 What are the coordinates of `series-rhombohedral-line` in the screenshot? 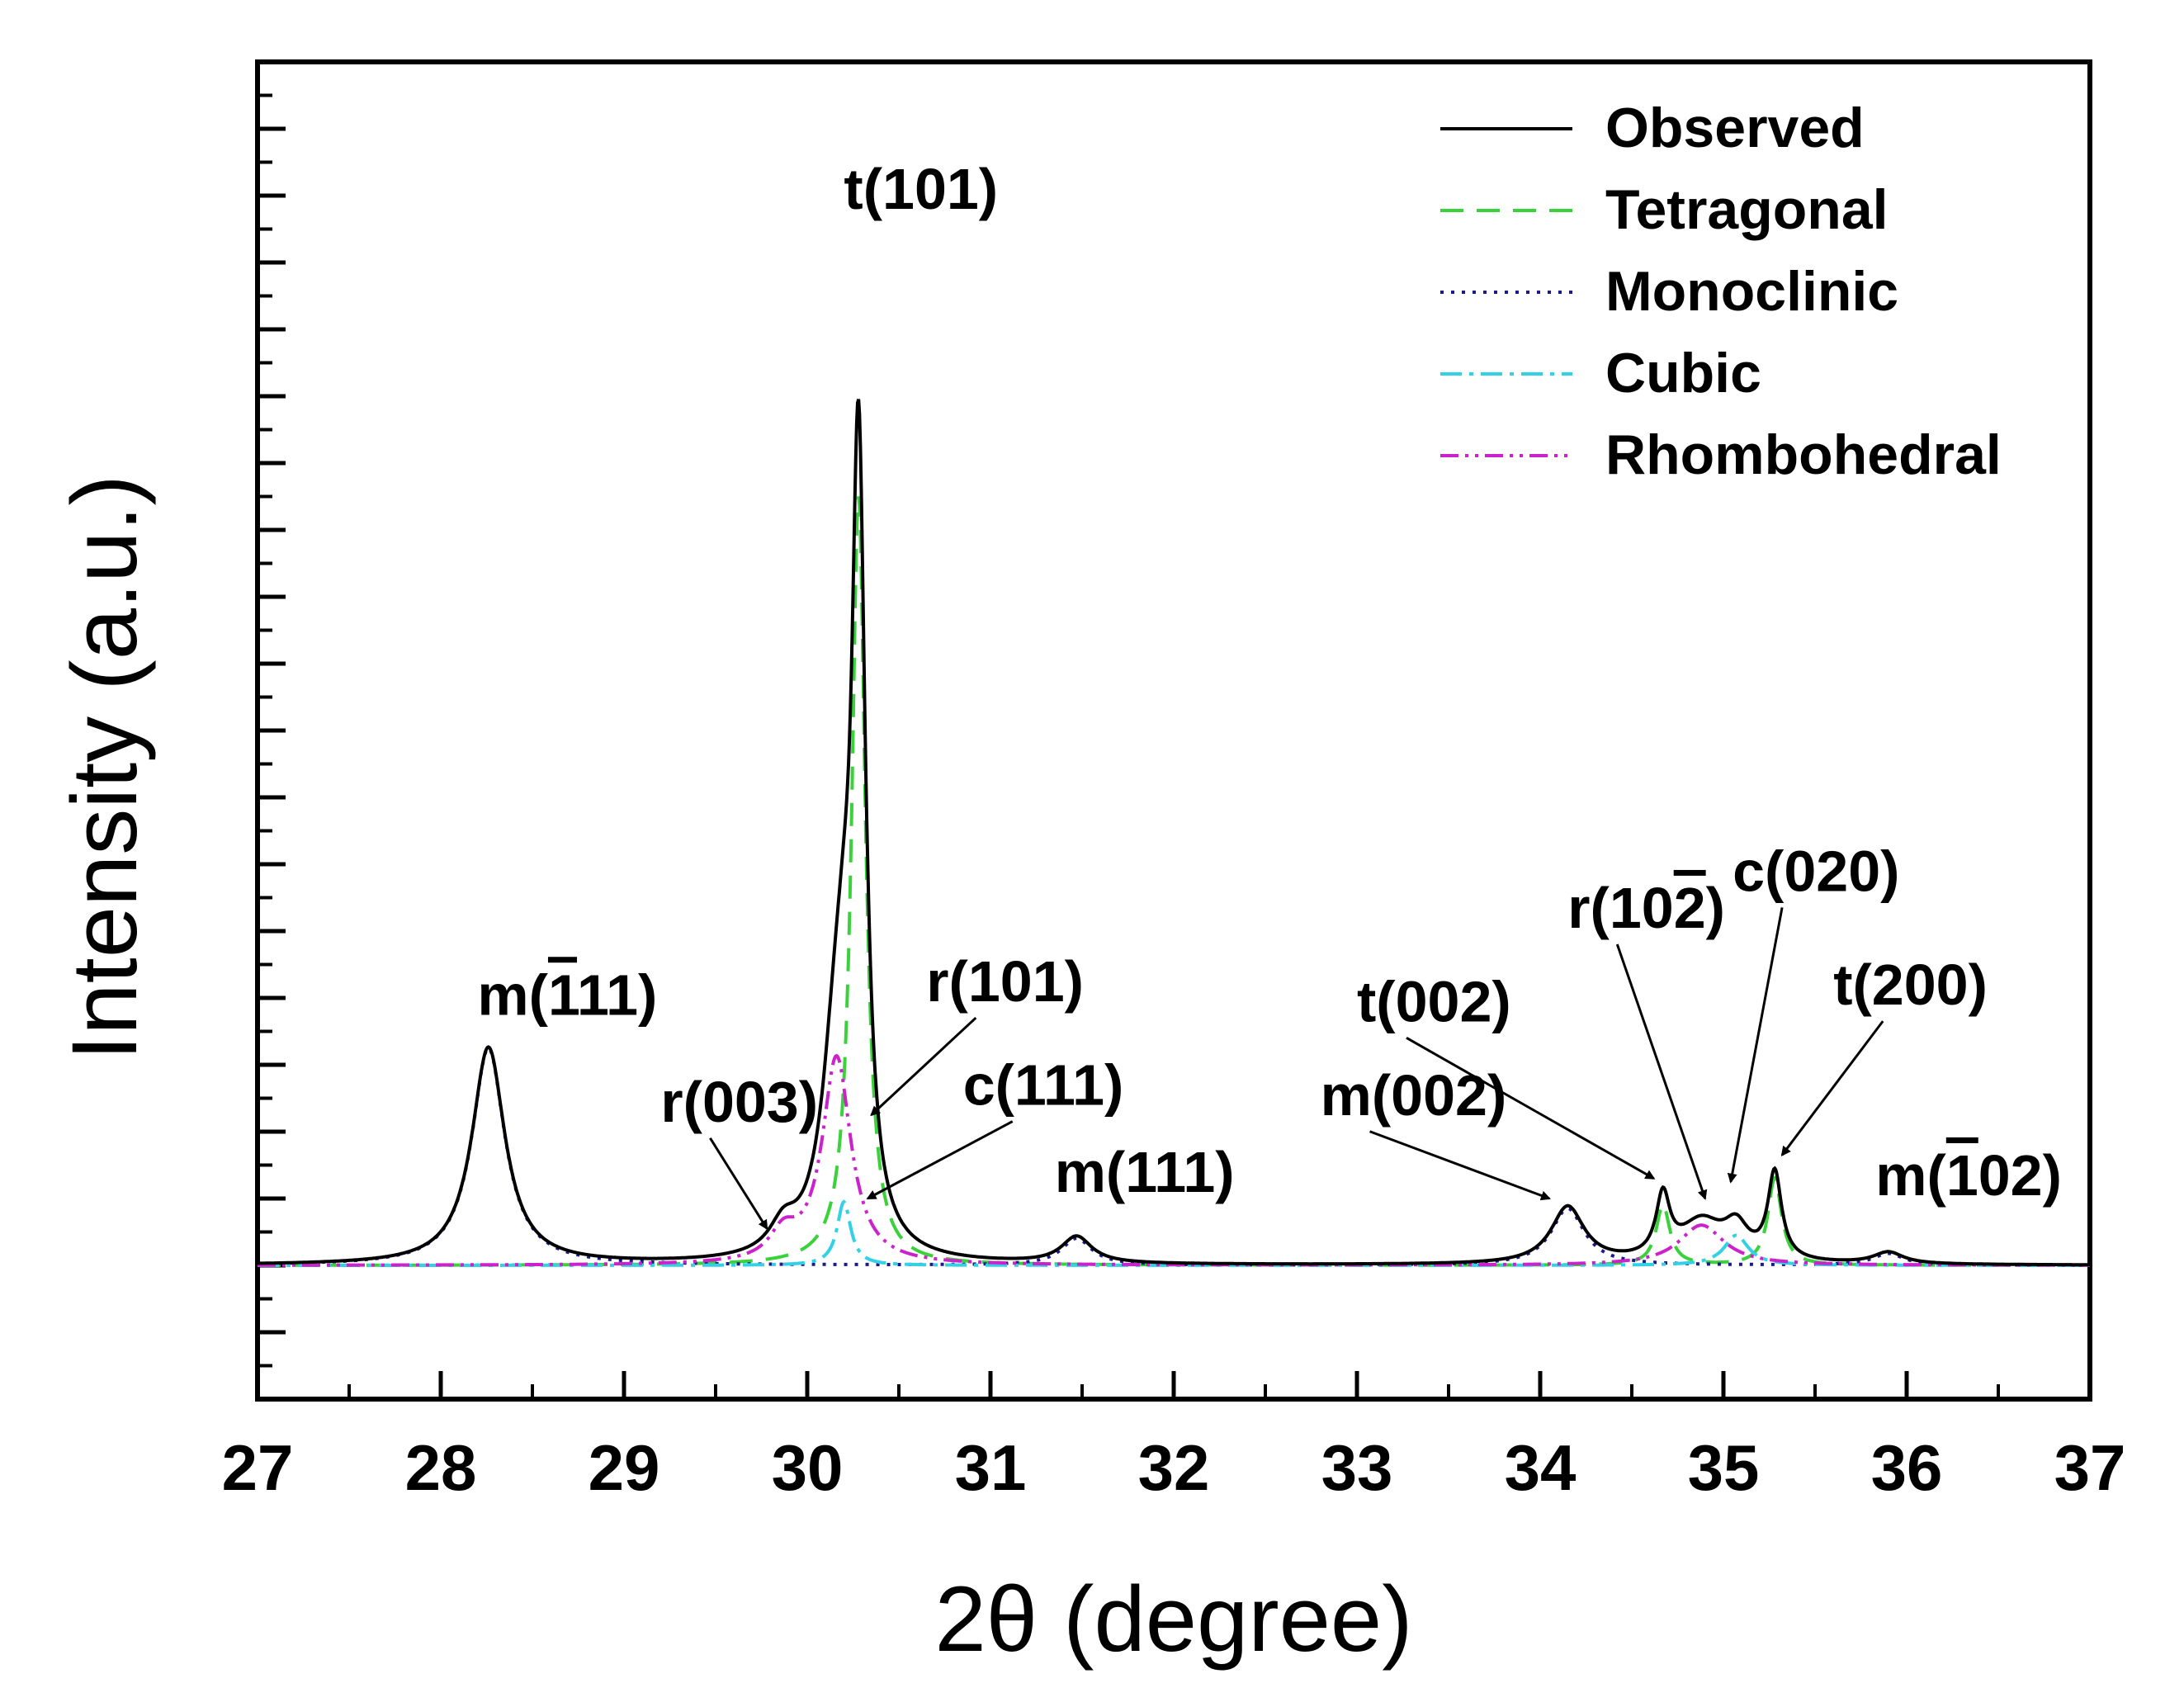 It's located at (1174, 1160).